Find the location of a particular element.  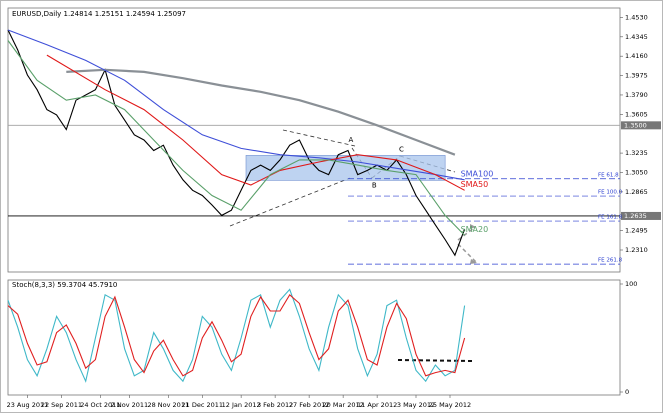

y-tick-label: 1.3605 is located at coordinates (636, 114).